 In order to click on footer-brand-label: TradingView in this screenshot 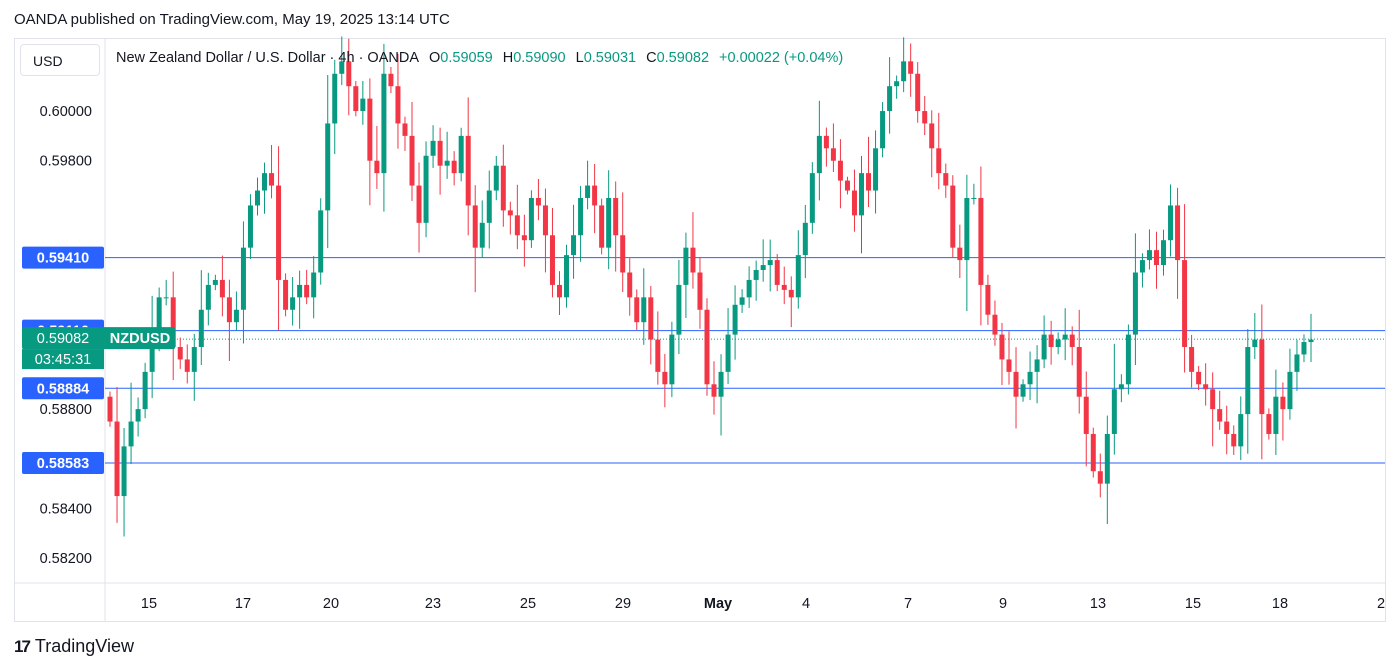, I will do `click(84, 646)`.